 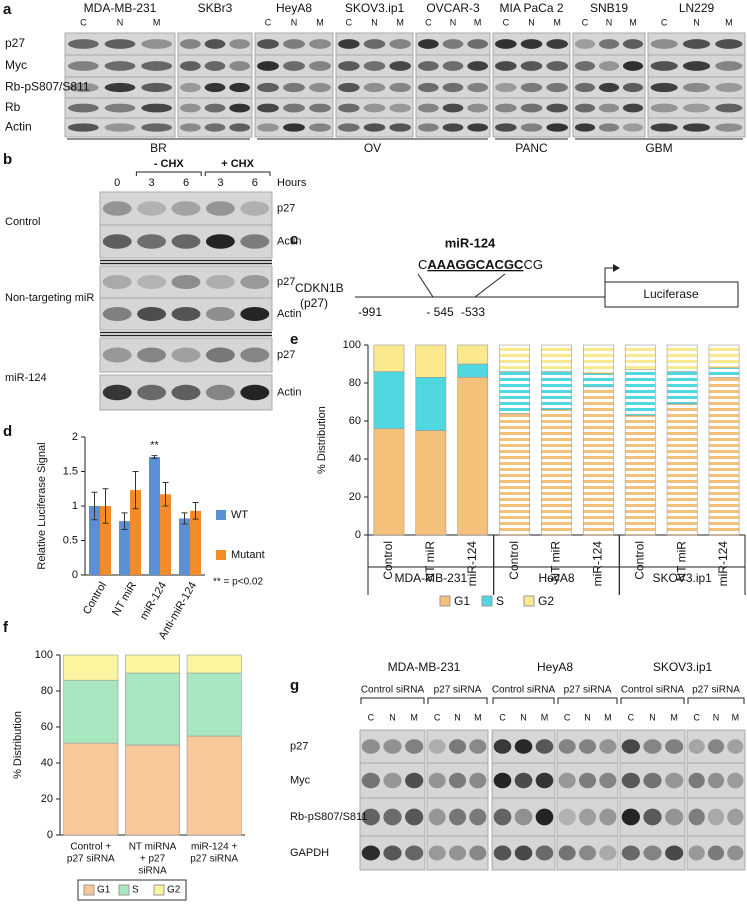 I want to click on row-label: p27, so click(x=299, y=746).